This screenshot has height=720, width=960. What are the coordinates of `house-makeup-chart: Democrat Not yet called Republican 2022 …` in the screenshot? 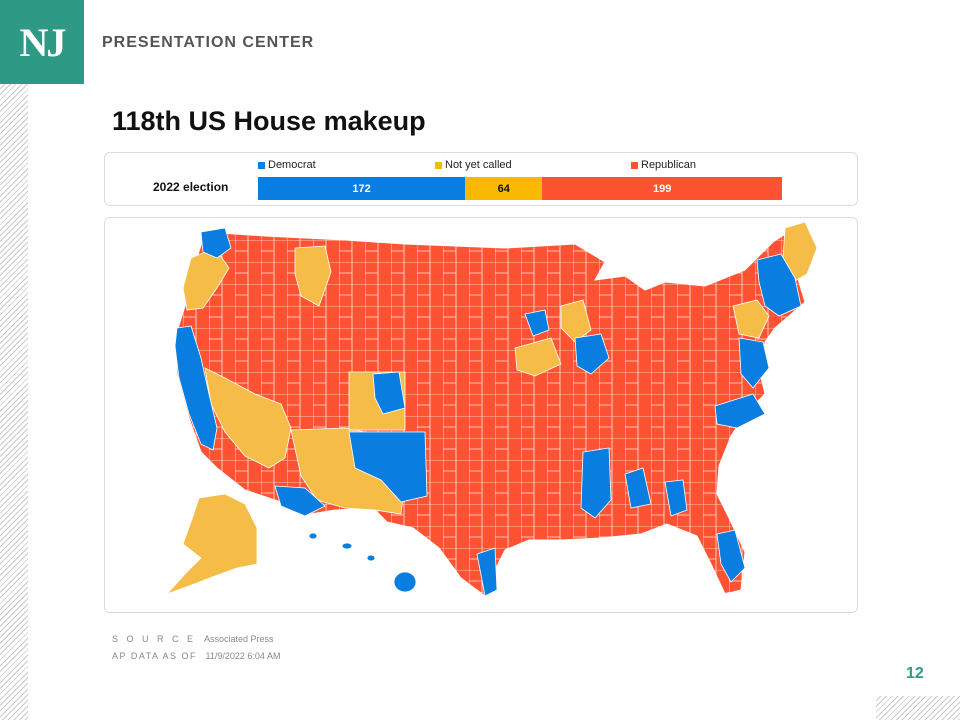 It's located at (481, 179).